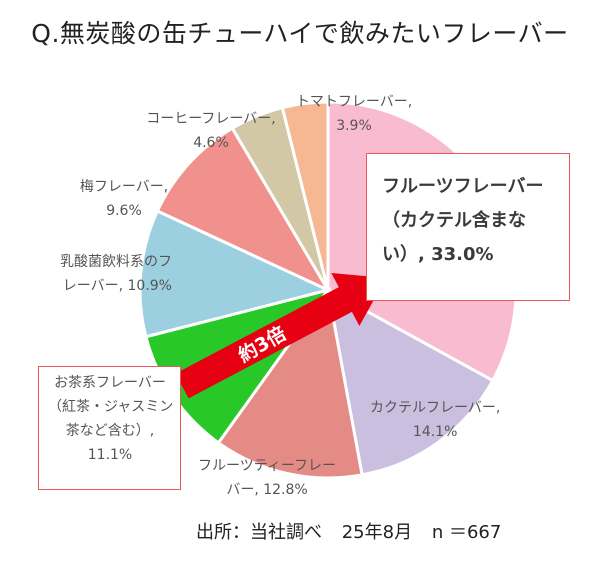  Describe the element at coordinates (267, 478) in the screenshot. I see `slice-label-fruit-tea: フルーツティーフレー バー, 12.8%` at that location.